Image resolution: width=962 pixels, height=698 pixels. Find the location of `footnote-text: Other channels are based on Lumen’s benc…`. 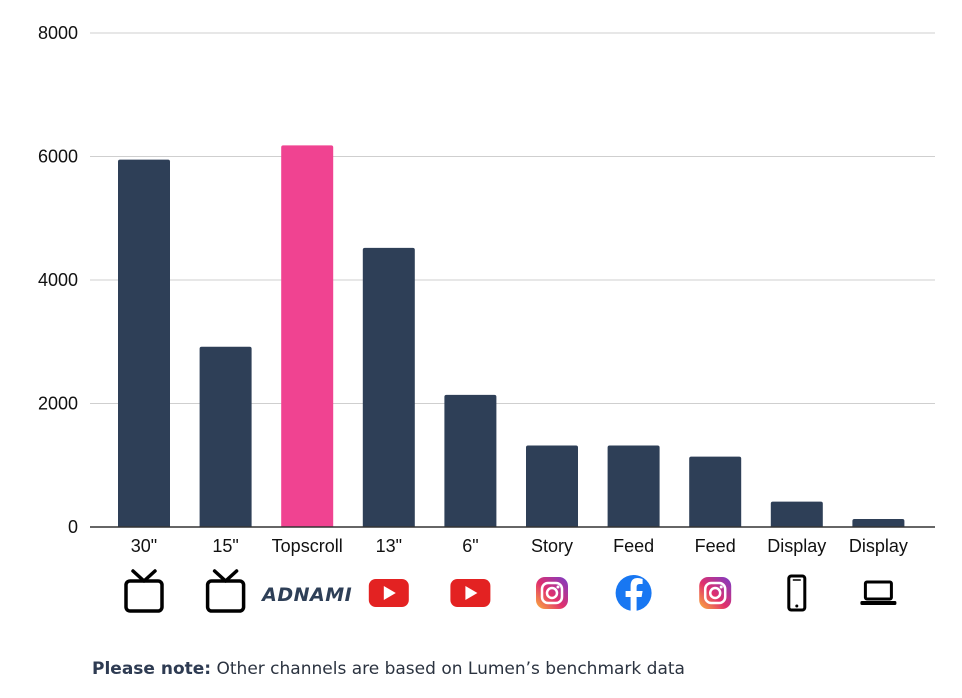

footnote-text: Other channels are based on Lumen’s benc… is located at coordinates (448, 669).